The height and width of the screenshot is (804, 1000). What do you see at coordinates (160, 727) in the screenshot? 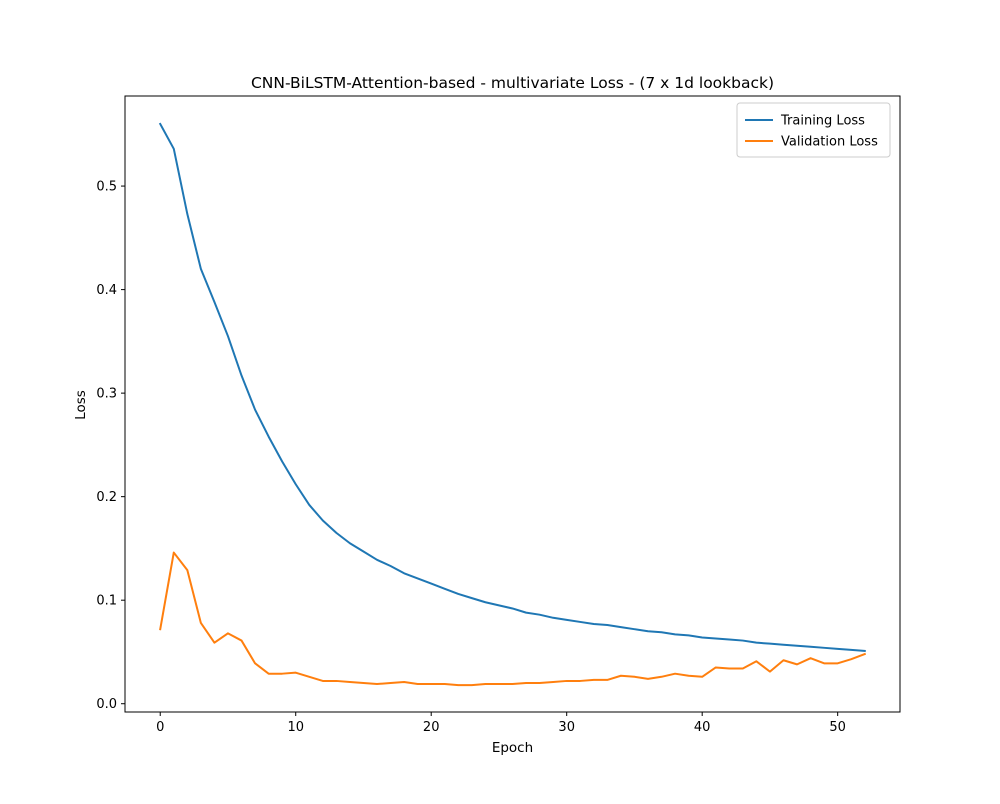
I see `x-tick-label: 0` at bounding box center [160, 727].